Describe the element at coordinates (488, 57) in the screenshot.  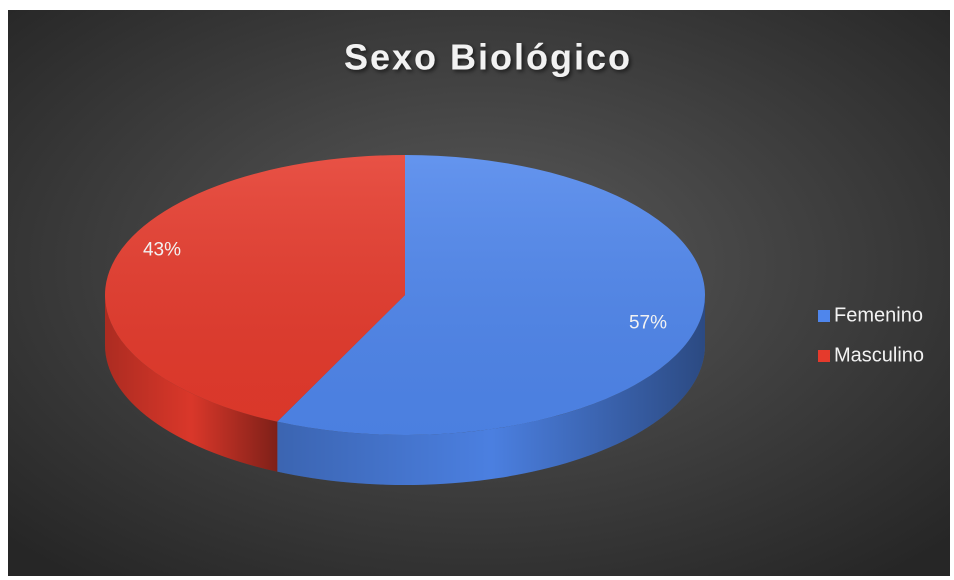
I see `chart-title: Sexo Biológico` at that location.